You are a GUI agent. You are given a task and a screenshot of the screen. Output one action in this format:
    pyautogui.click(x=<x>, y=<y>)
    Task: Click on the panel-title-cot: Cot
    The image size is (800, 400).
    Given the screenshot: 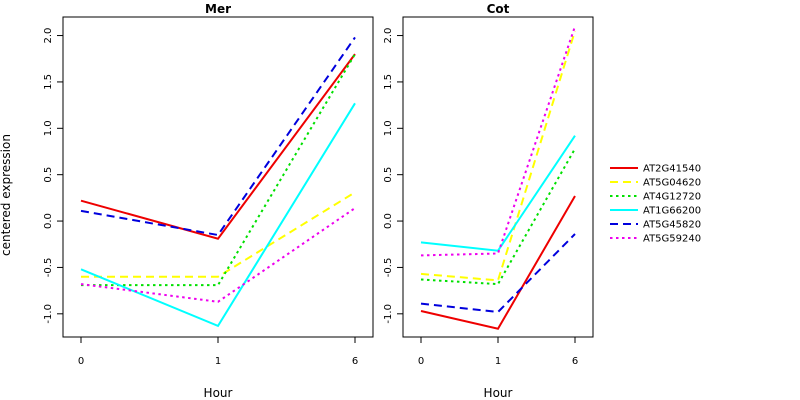 What is the action you would take?
    pyautogui.click(x=498, y=9)
    